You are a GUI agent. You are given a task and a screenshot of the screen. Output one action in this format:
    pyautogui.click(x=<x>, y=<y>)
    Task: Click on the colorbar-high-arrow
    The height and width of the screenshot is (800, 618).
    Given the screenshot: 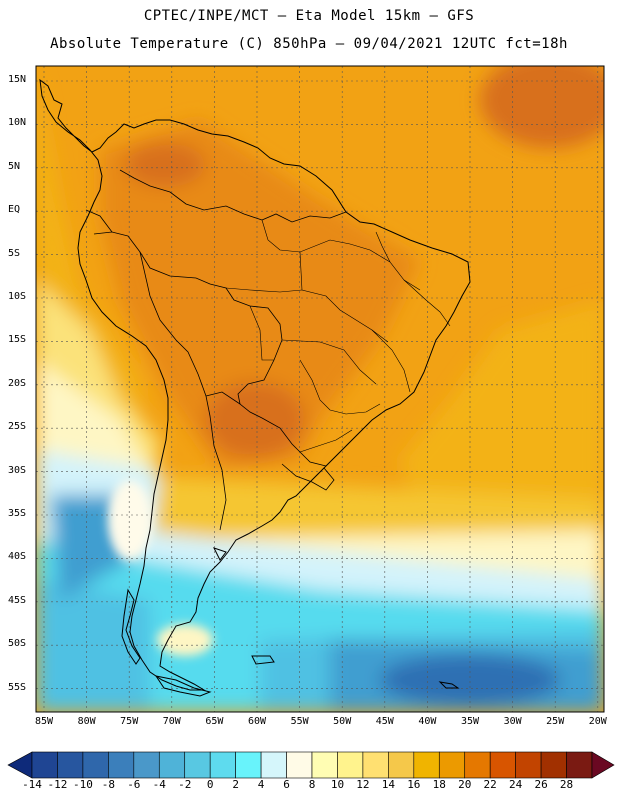 What is the action you would take?
    pyautogui.click(x=603, y=765)
    